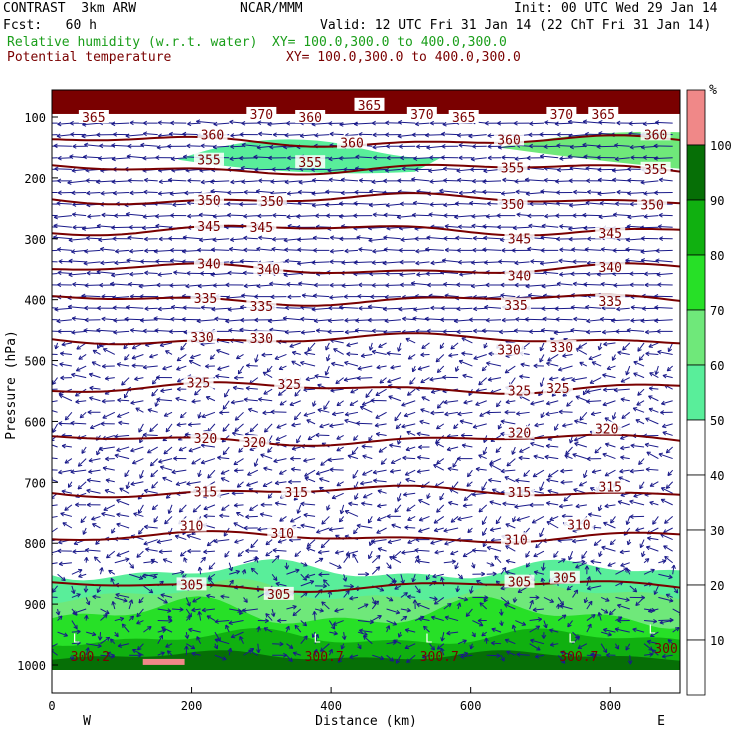 The width and height of the screenshot is (740, 740). What do you see at coordinates (324, 657) in the screenshot?
I see `surface-theta-label: 300.7` at bounding box center [324, 657].